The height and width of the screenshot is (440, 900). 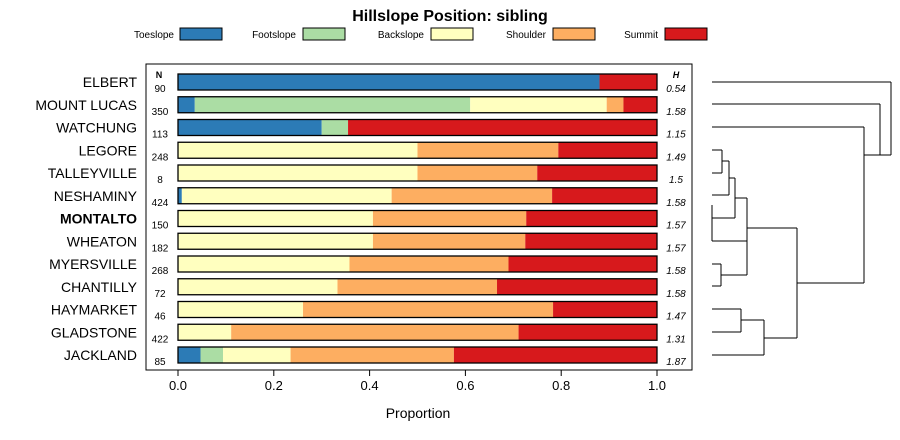 What do you see at coordinates (676, 317) in the screenshot?
I see `h-value-label: 1.47` at bounding box center [676, 317].